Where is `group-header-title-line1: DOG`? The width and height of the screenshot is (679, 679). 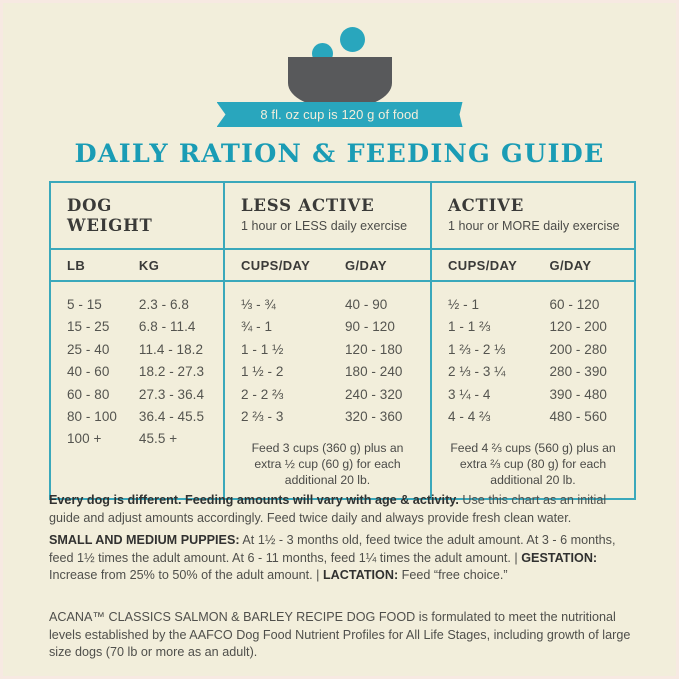
group-header-title-line1: DOG is located at coordinates (90, 205).